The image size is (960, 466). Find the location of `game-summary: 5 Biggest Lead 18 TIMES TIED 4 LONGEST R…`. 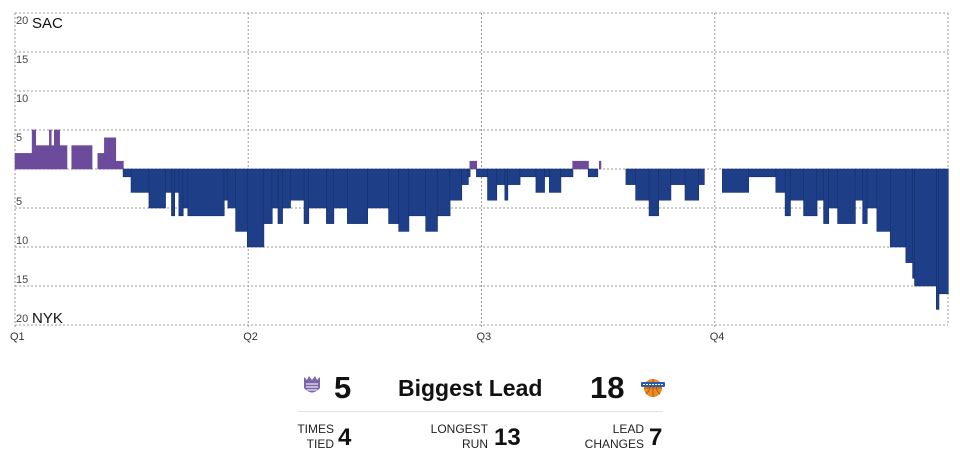

game-summary: 5 Biggest Lead 18 TIMES TIED 4 LONGEST R… is located at coordinates (480, 416).